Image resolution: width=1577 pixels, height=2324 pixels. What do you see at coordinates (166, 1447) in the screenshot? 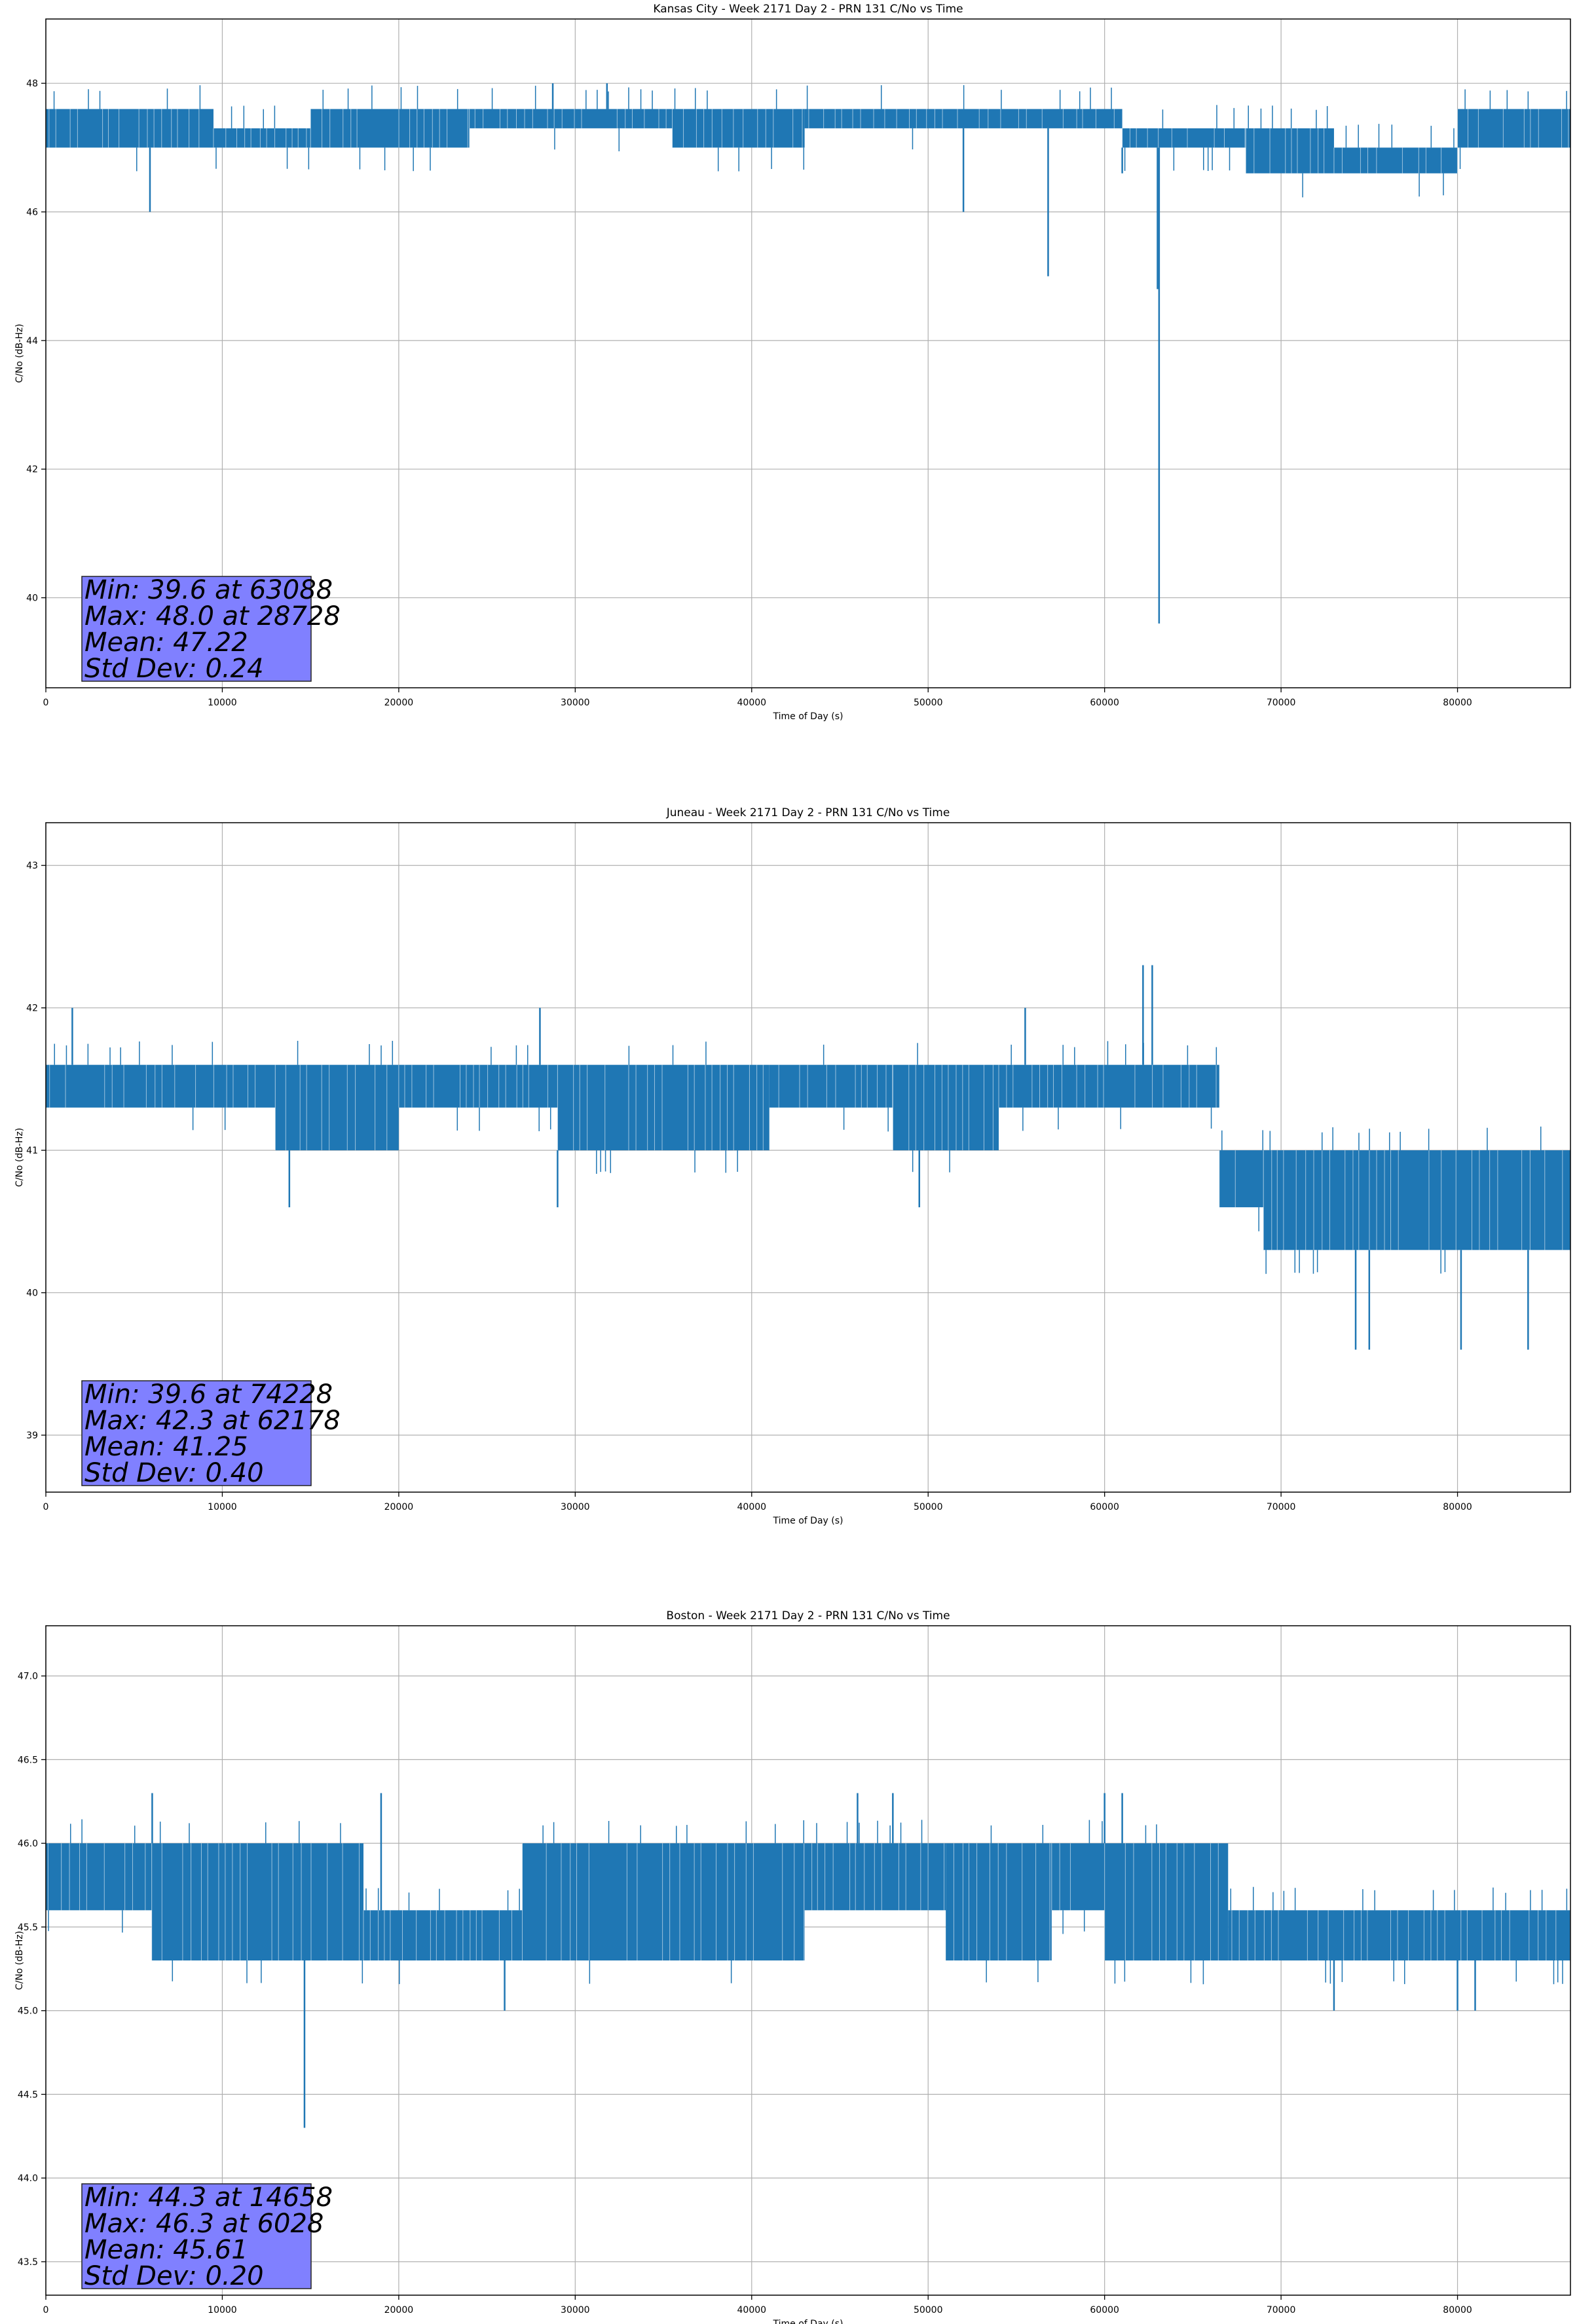
I see `stats-mean: Mean: 41.25` at bounding box center [166, 1447].